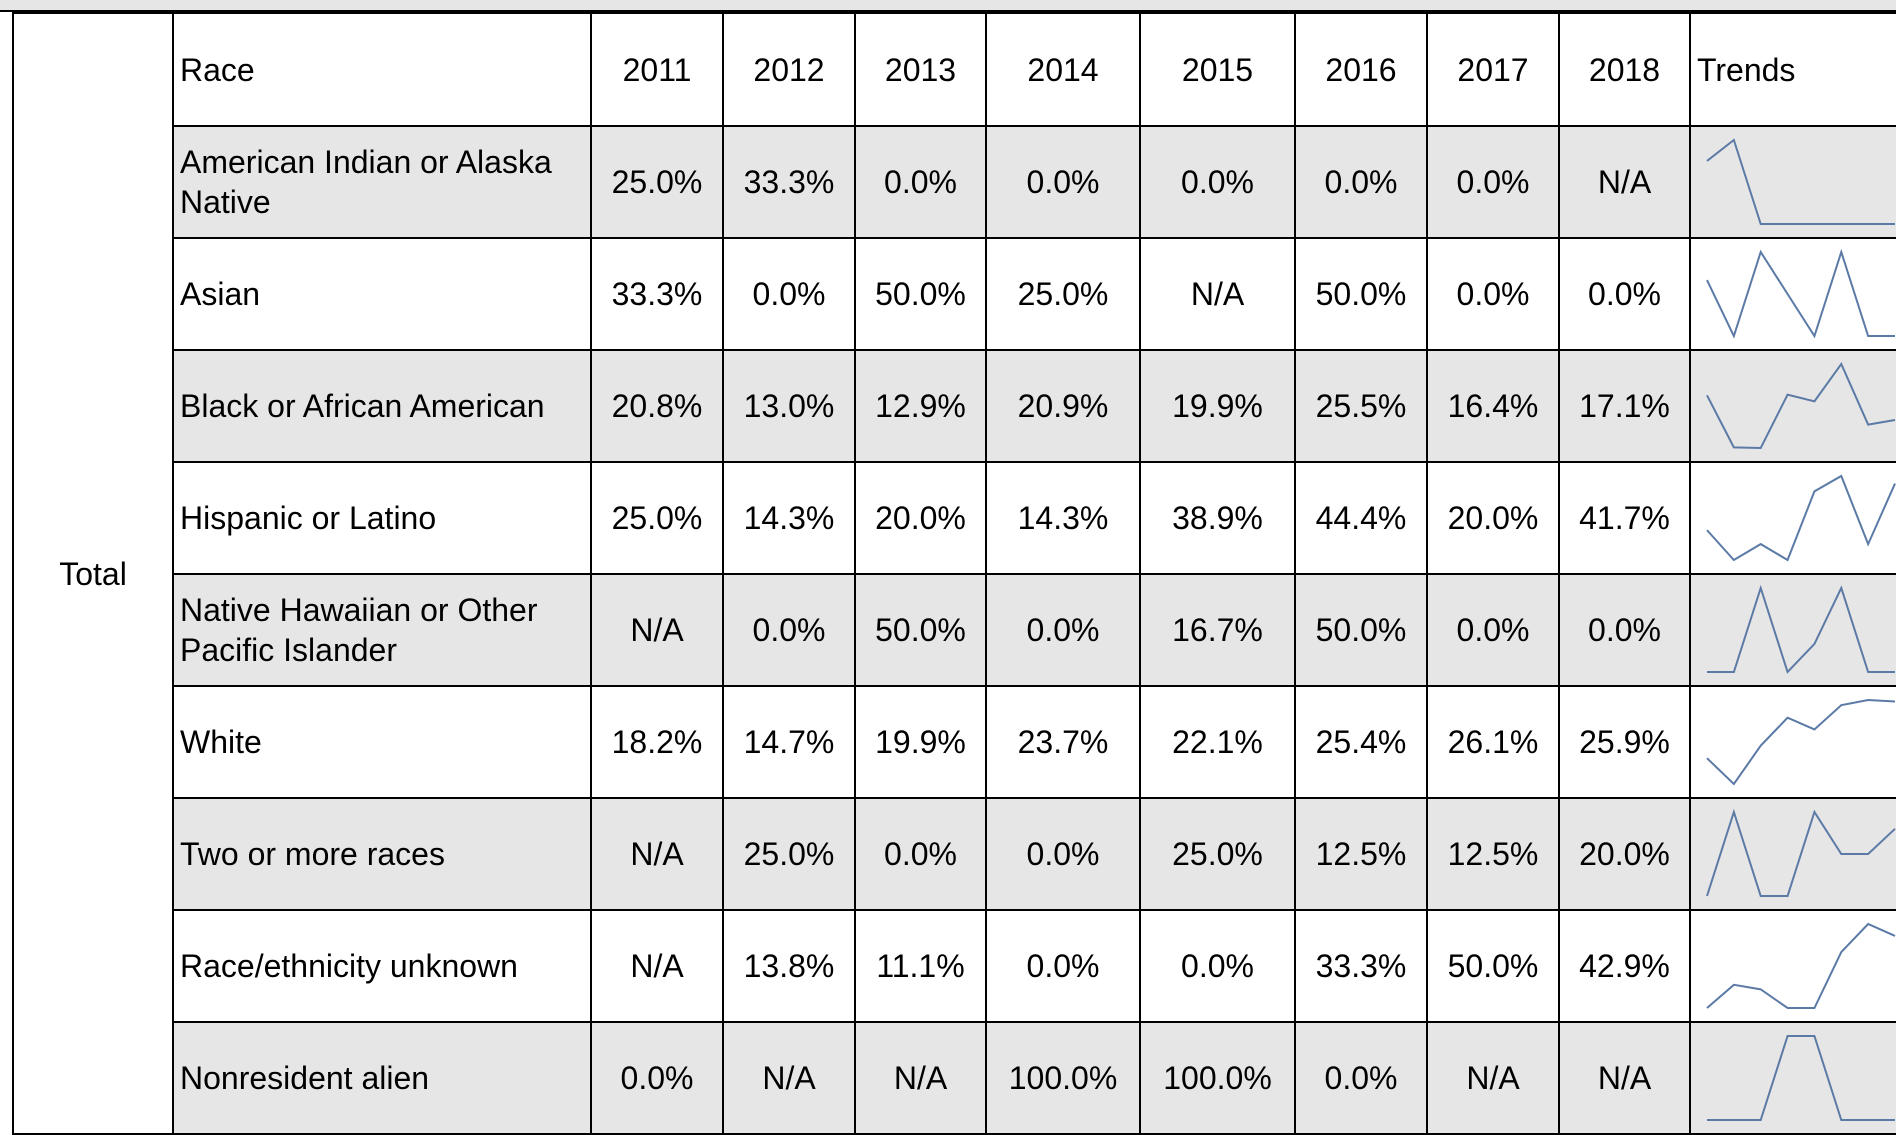 The width and height of the screenshot is (1896, 1135). What do you see at coordinates (1624, 69) in the screenshot?
I see `column-header: 2018` at bounding box center [1624, 69].